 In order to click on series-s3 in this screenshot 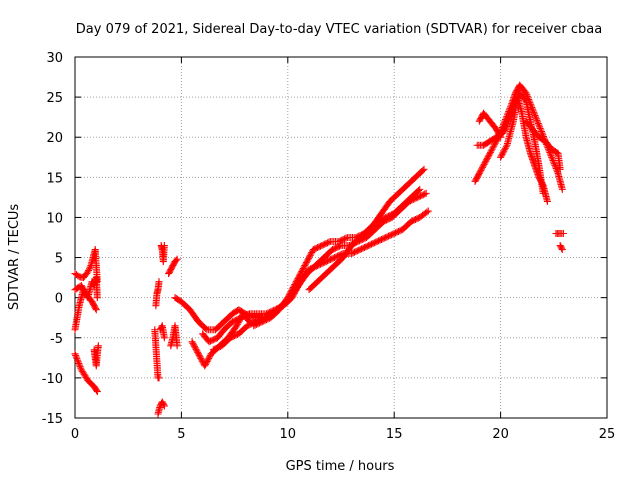, I will do `click(86, 304)`.